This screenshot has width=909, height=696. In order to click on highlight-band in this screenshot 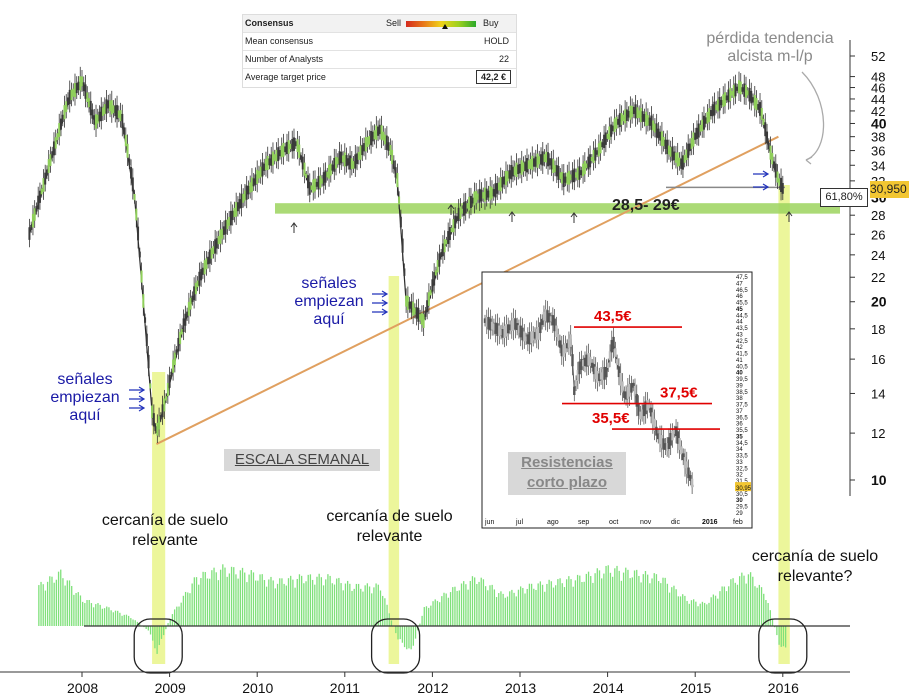, I will do `click(394, 470)`.